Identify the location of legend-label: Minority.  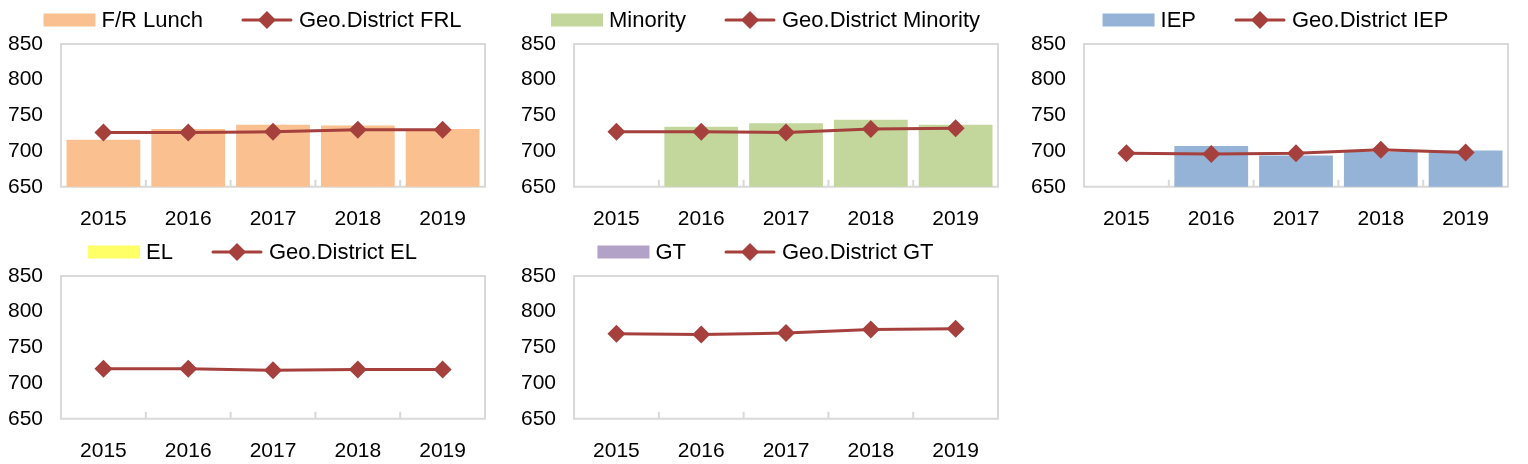
(647, 20).